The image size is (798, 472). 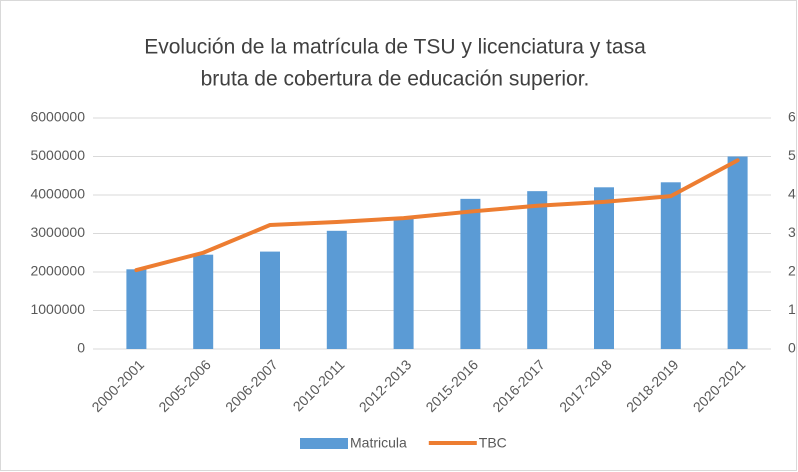 What do you see at coordinates (792, 348) in the screenshot?
I see `y2-tick-label: 0` at bounding box center [792, 348].